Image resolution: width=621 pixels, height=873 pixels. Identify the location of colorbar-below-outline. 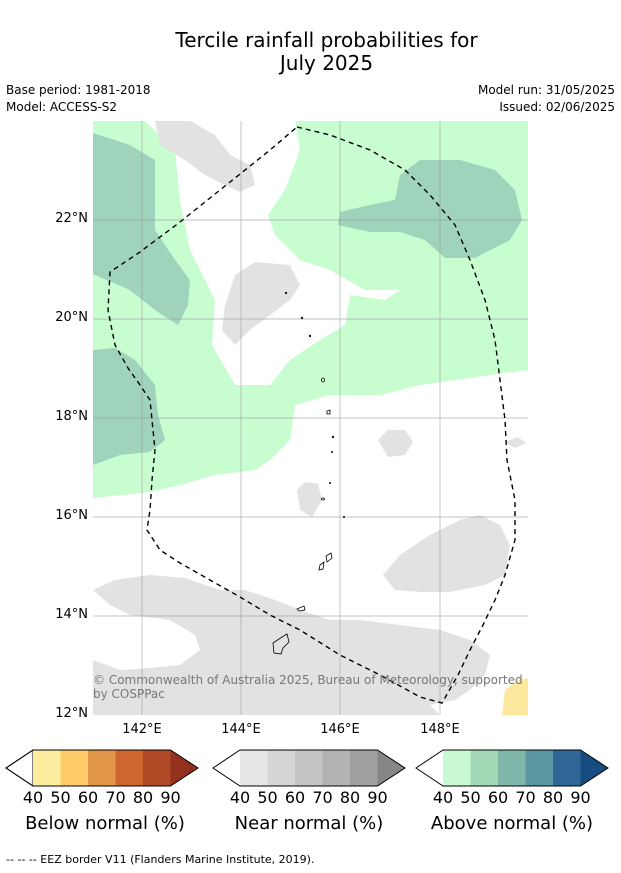
(102, 768).